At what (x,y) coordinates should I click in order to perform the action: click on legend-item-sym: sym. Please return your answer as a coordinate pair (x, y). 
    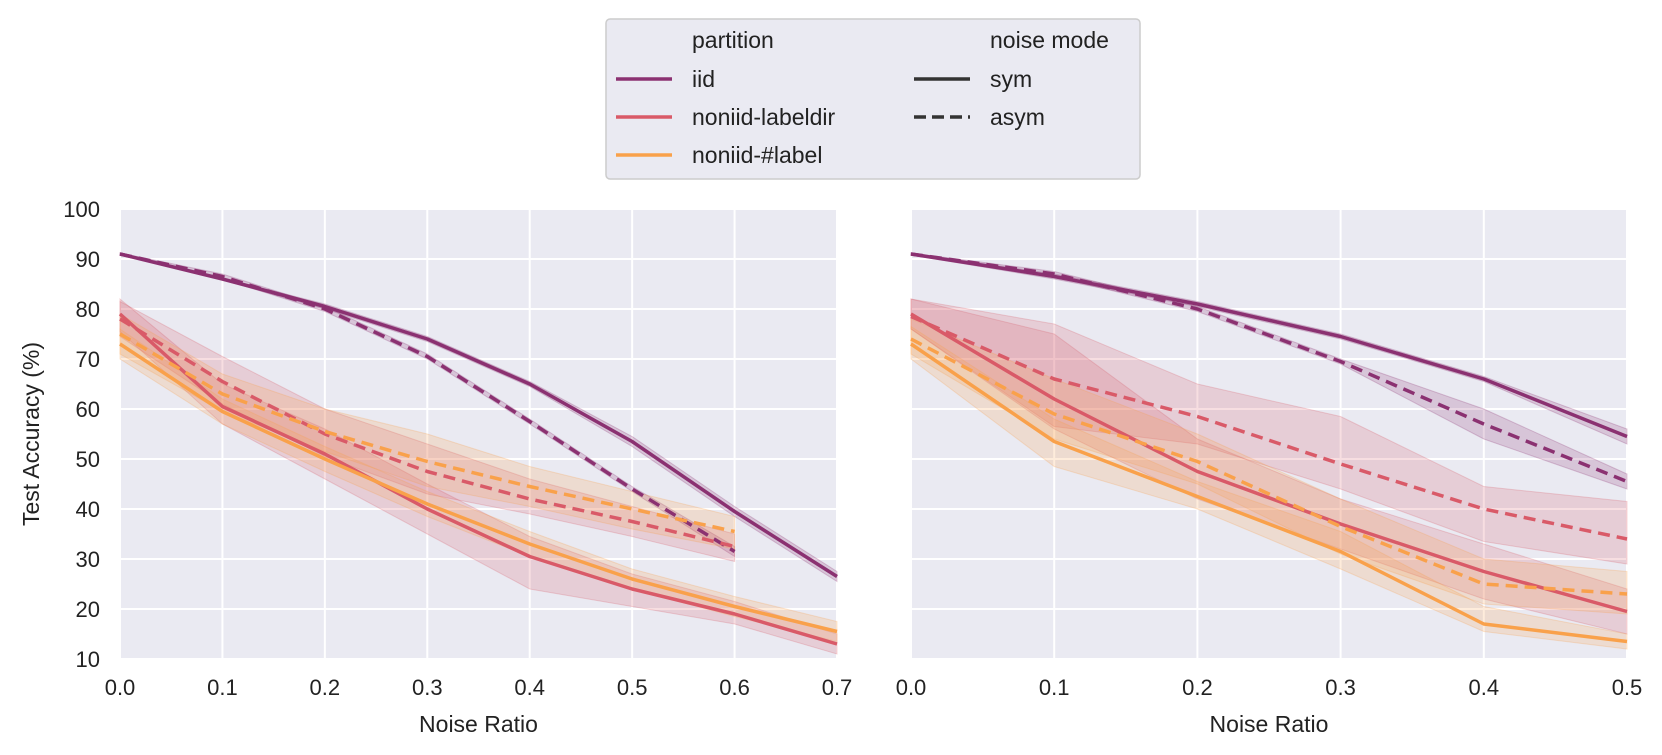
    Looking at the image, I should click on (1011, 79).